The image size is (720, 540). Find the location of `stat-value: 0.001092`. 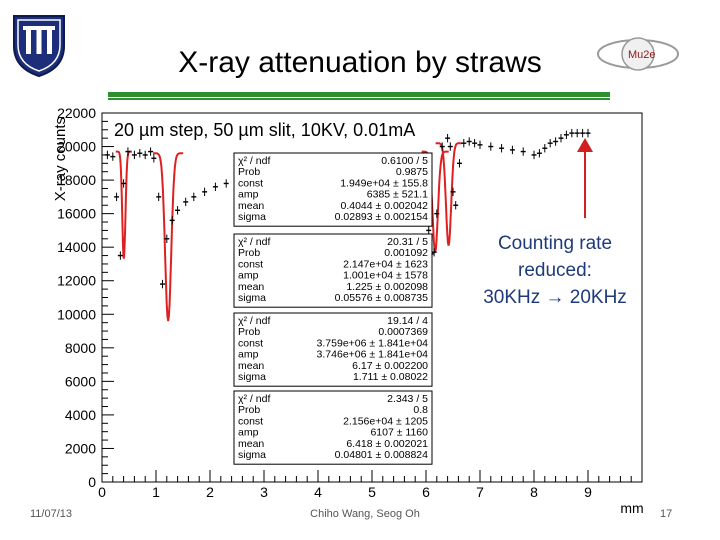

stat-value: 0.001092 is located at coordinates (406, 253).